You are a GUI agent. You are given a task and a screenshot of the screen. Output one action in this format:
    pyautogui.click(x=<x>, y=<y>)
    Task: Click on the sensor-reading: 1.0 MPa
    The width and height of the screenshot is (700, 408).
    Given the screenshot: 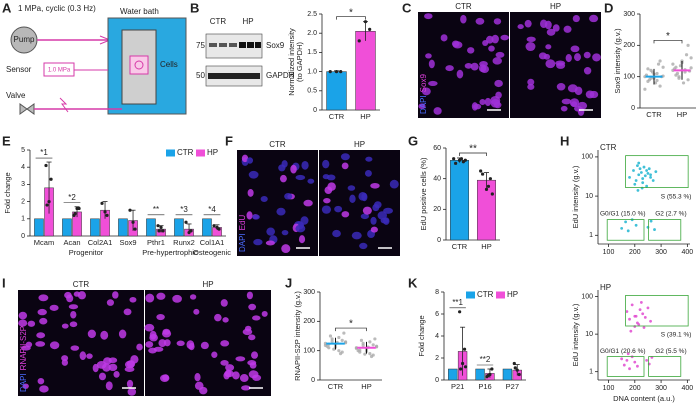 What is the action you would take?
    pyautogui.click(x=59, y=71)
    